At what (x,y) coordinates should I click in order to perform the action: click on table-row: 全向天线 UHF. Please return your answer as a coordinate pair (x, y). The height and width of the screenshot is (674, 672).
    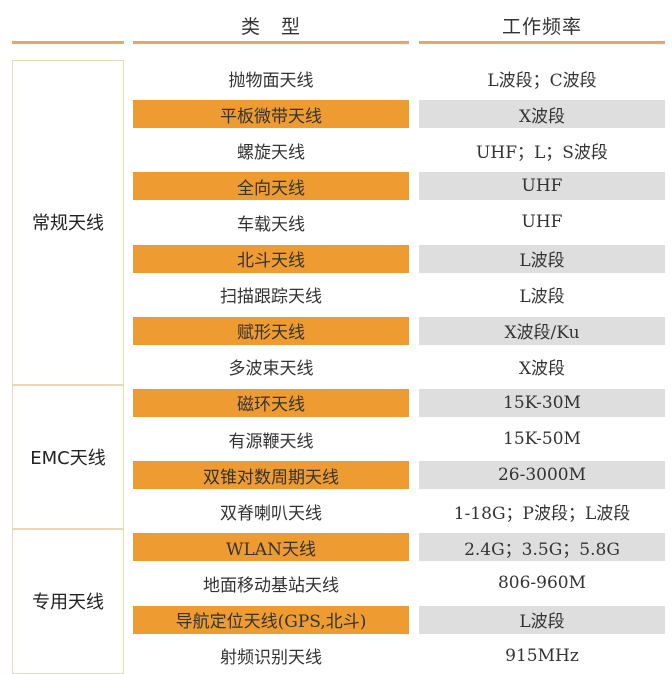
    Looking at the image, I should click on (336, 186).